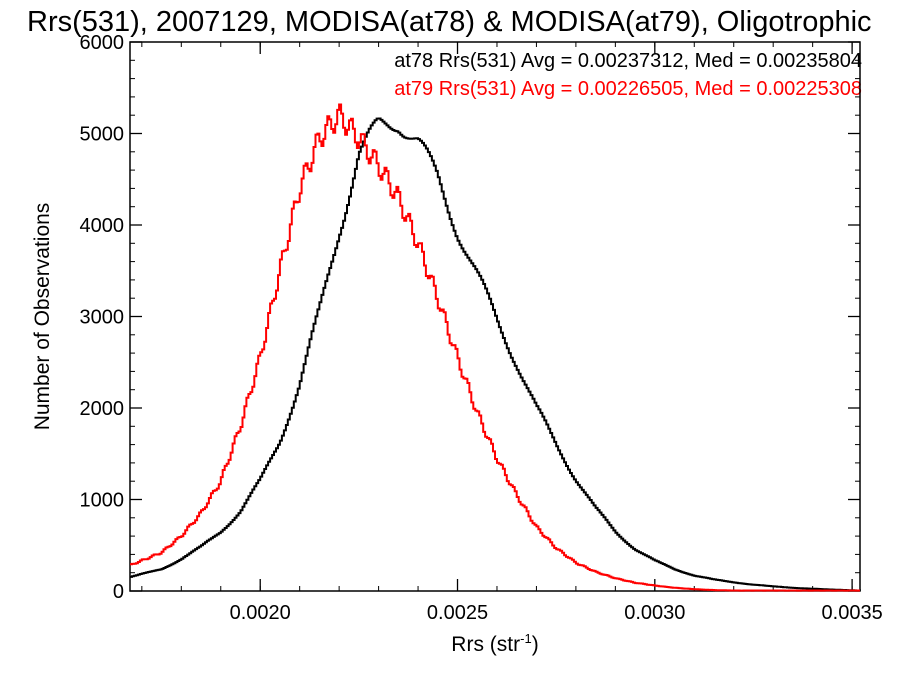  What do you see at coordinates (852, 613) in the screenshot?
I see `x-tick-label: 0.0035` at bounding box center [852, 613].